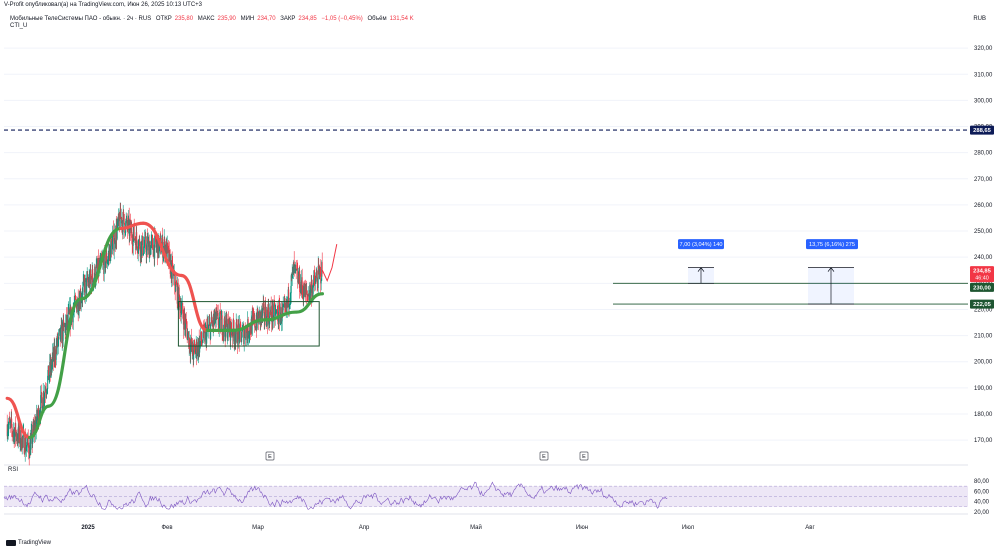  What do you see at coordinates (19, 26) in the screenshot?
I see `indicator-name: CTI_U` at bounding box center [19, 26].